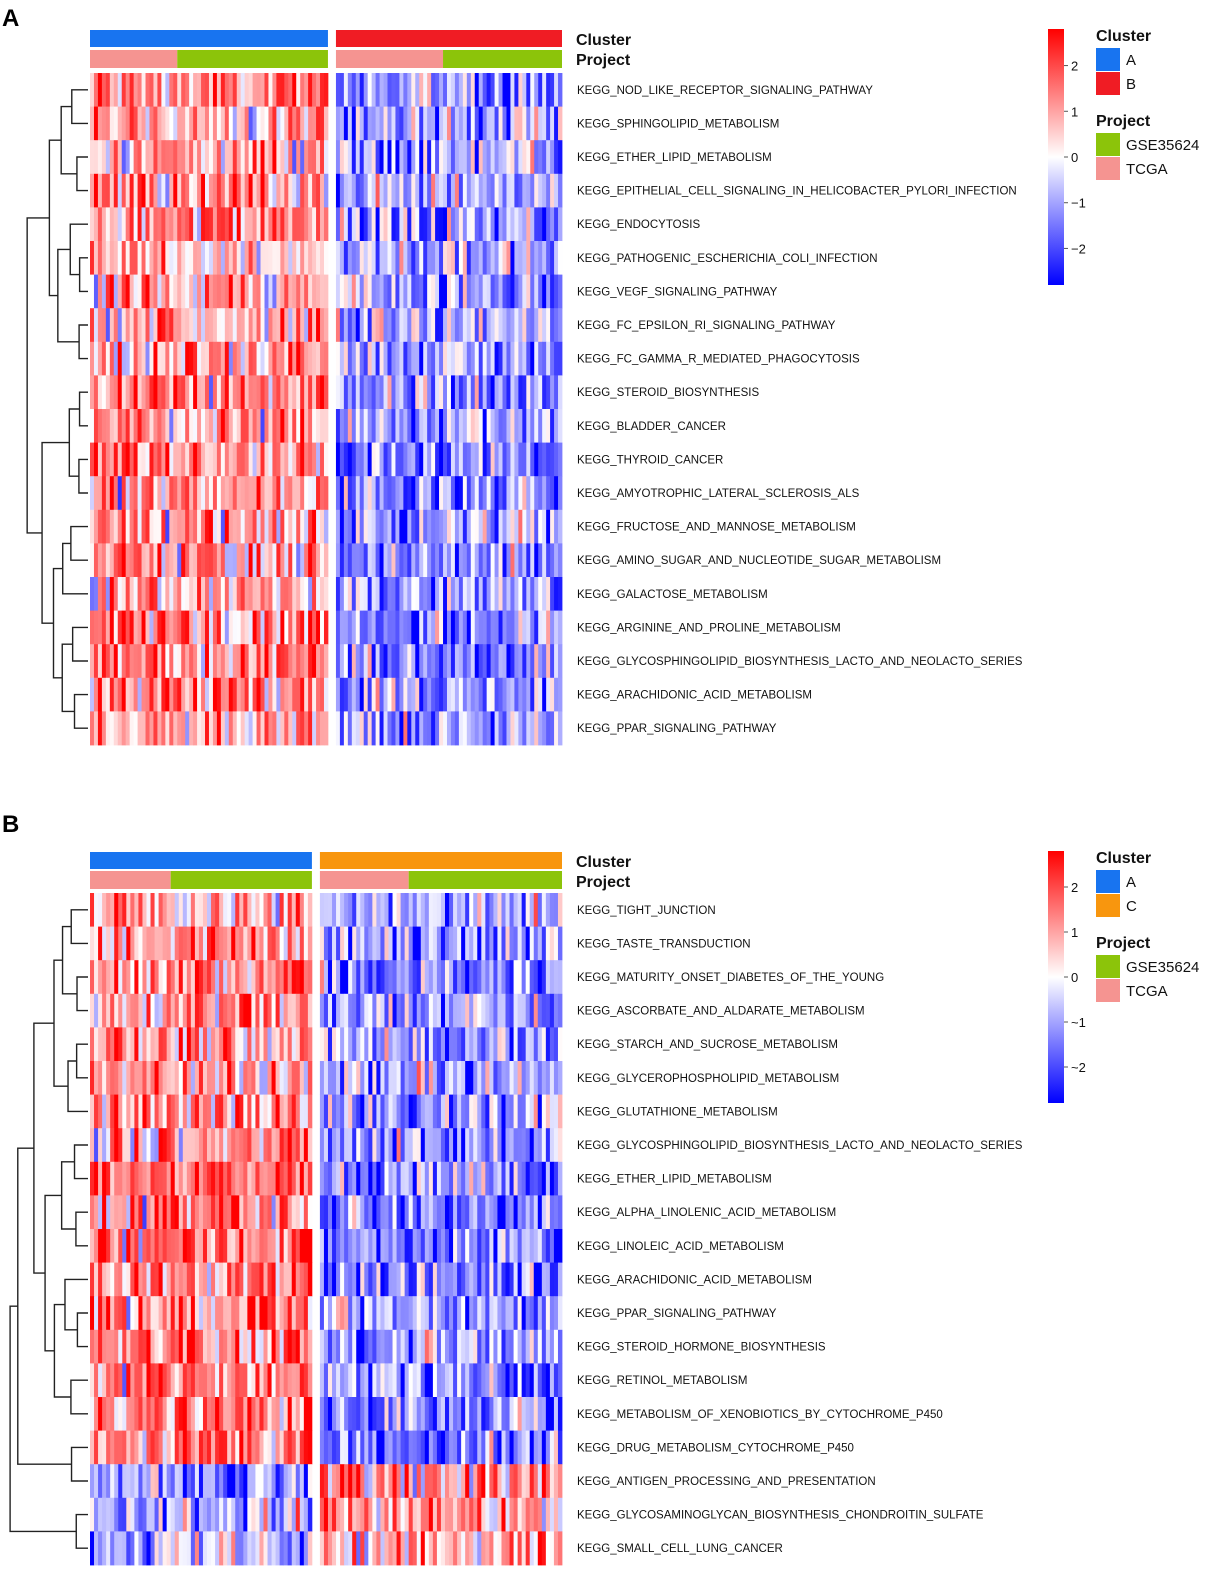 The image size is (1213, 1573). Describe the element at coordinates (326, 1246) in the screenshot. I see `heatmap-row` at that location.